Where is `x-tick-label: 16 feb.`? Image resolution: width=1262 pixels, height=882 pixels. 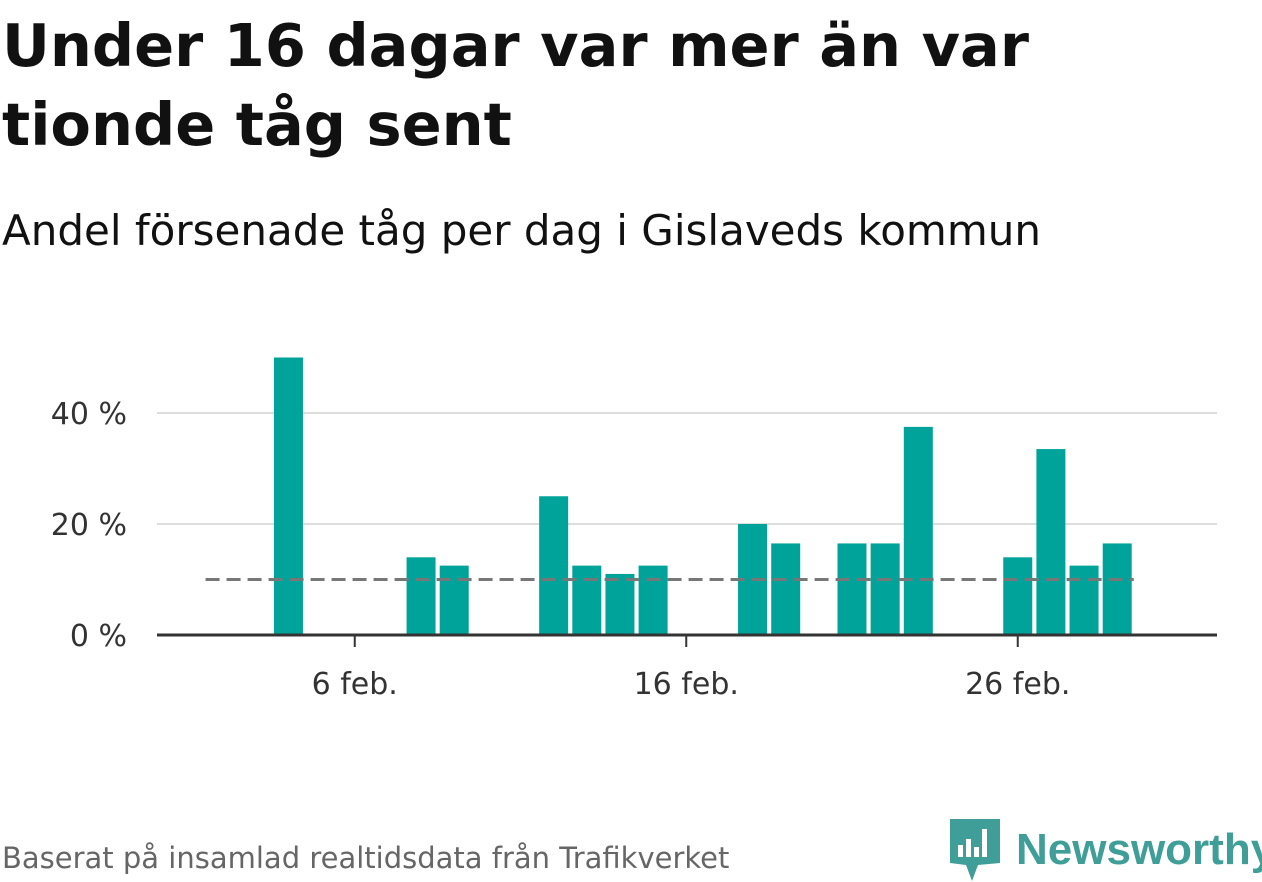
x-tick-label: 16 feb. is located at coordinates (686, 684).